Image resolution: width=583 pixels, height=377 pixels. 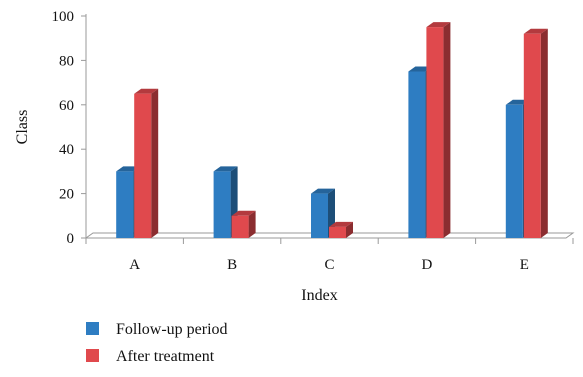 I want to click on x-tick-label: C, so click(x=329, y=265).